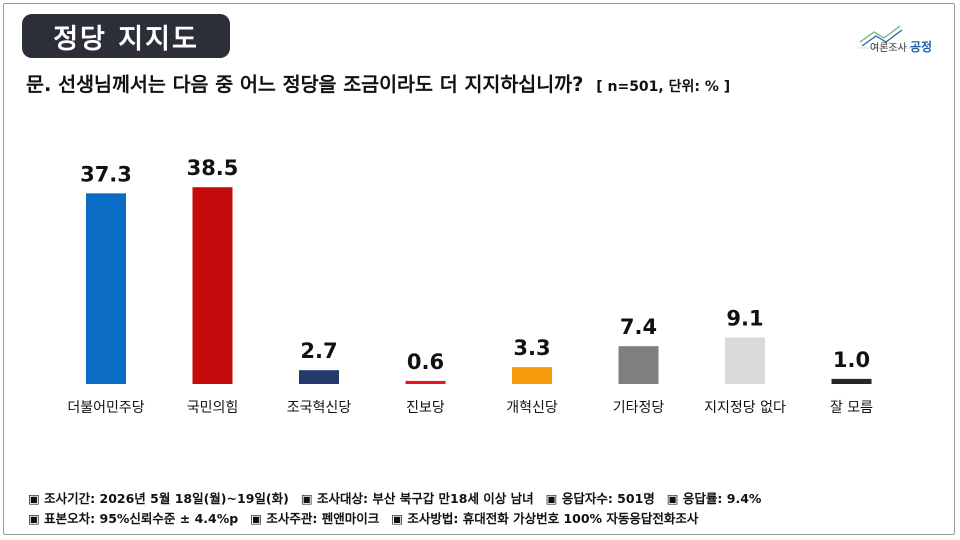  I want to click on category-label: 조국혁신당, so click(319, 408).